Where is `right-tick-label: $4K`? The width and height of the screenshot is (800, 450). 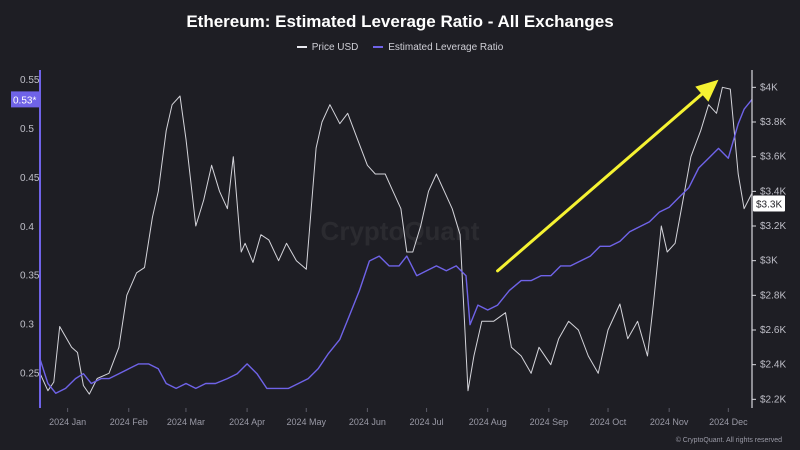
right-tick-label: $4K is located at coordinates (769, 87).